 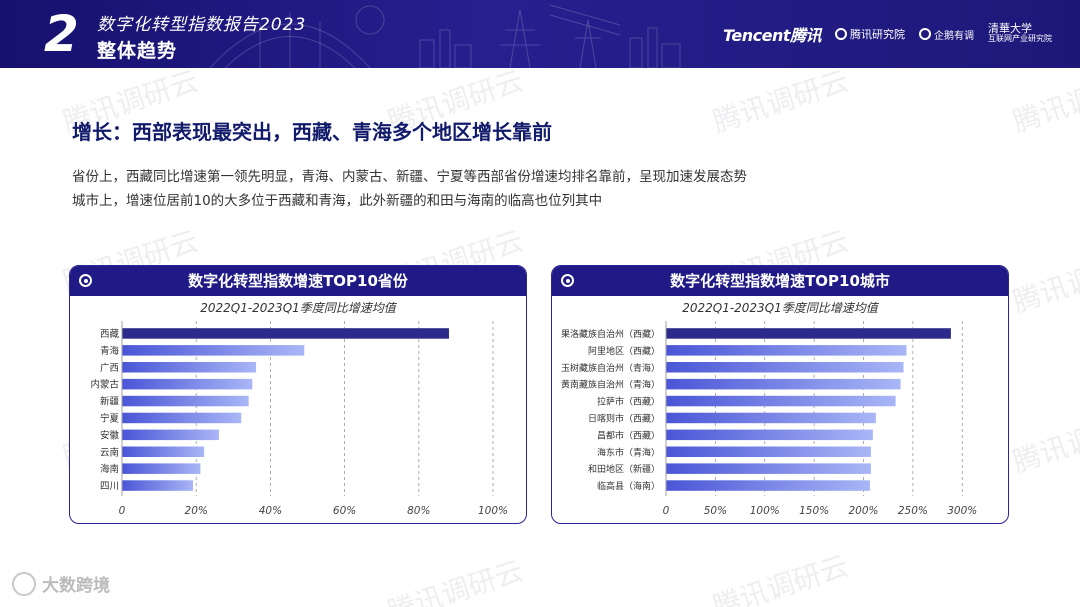 I want to click on category-label: 广西, so click(x=109, y=368).